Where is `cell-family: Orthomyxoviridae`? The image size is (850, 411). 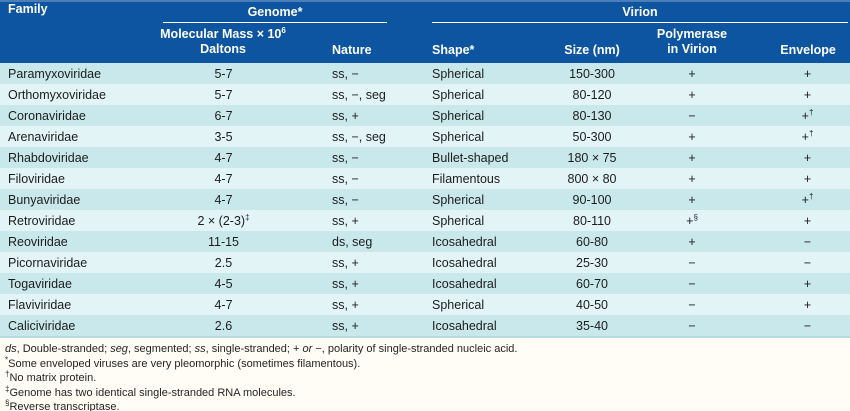 cell-family: Orthomyxoviridae is located at coordinates (80, 94).